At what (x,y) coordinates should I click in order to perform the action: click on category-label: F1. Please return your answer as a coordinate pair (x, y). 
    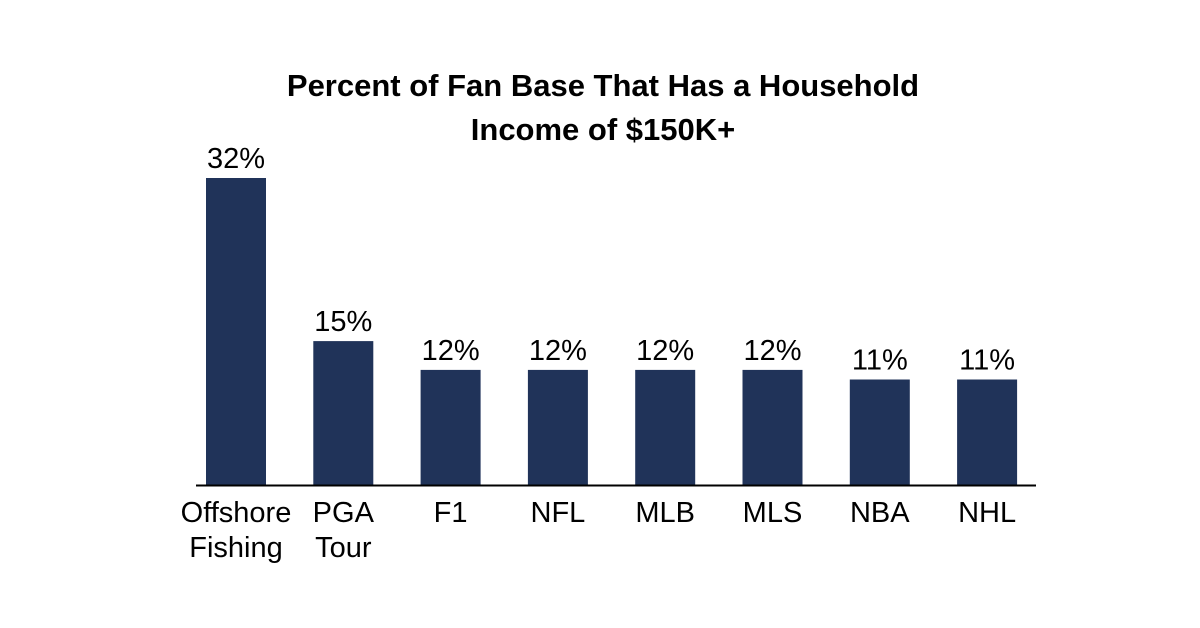
    Looking at the image, I should click on (451, 513).